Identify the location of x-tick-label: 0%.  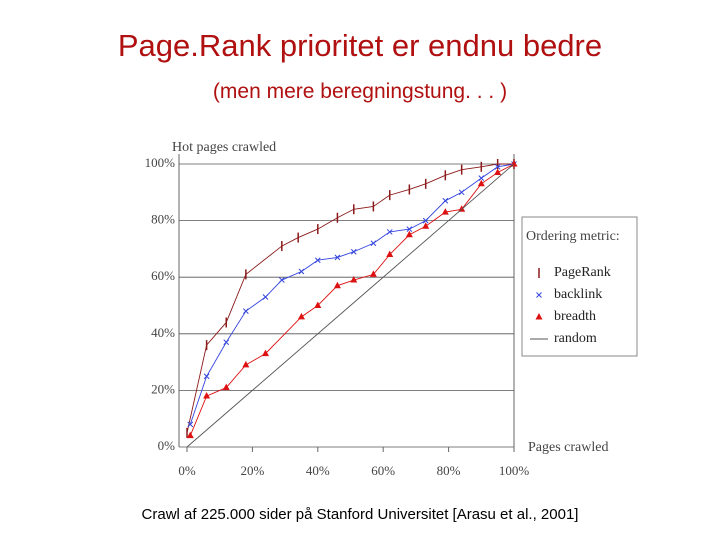
(187, 470).